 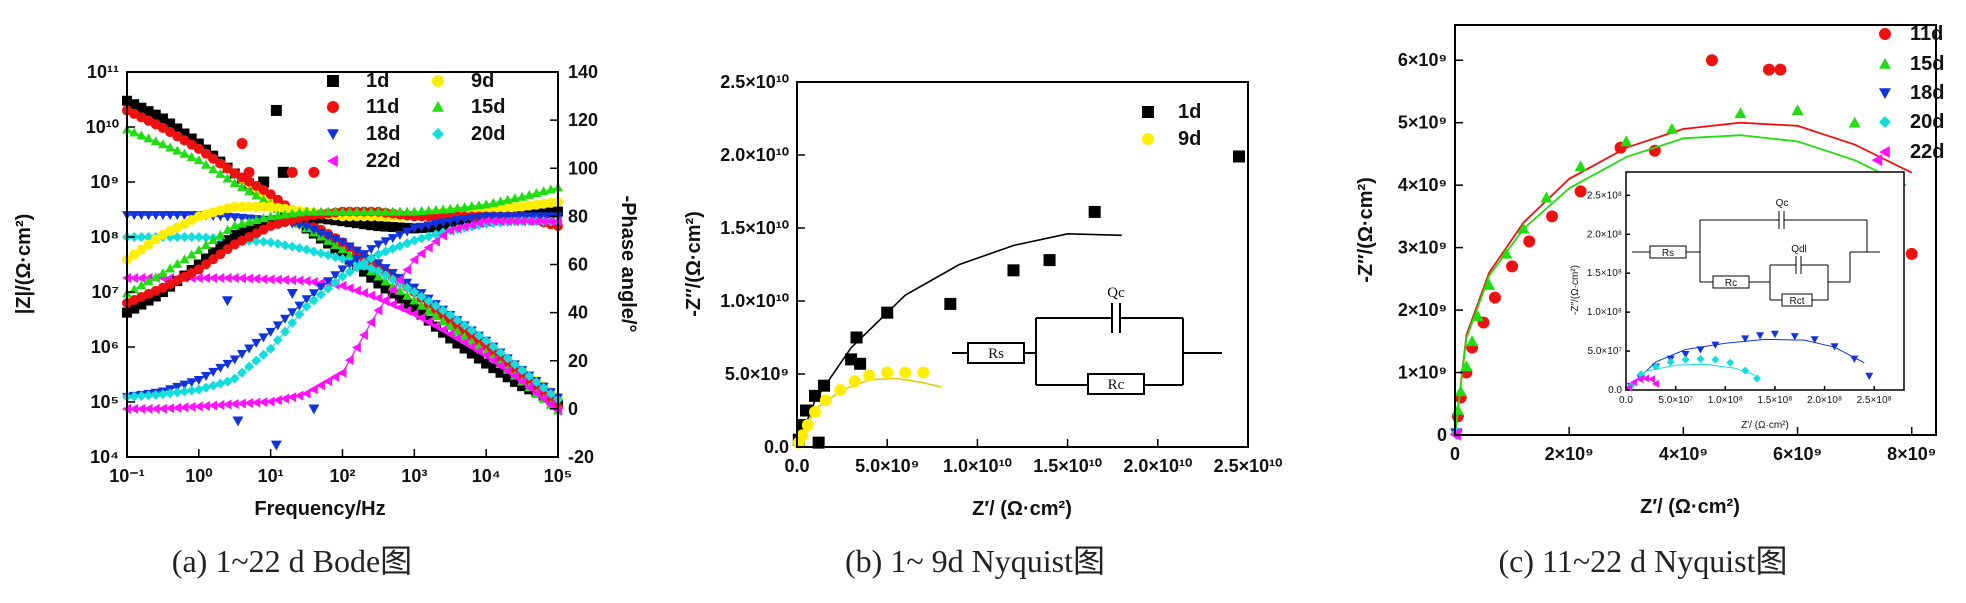 What do you see at coordinates (581, 457) in the screenshot?
I see `bode-y2tick-label: -20` at bounding box center [581, 457].